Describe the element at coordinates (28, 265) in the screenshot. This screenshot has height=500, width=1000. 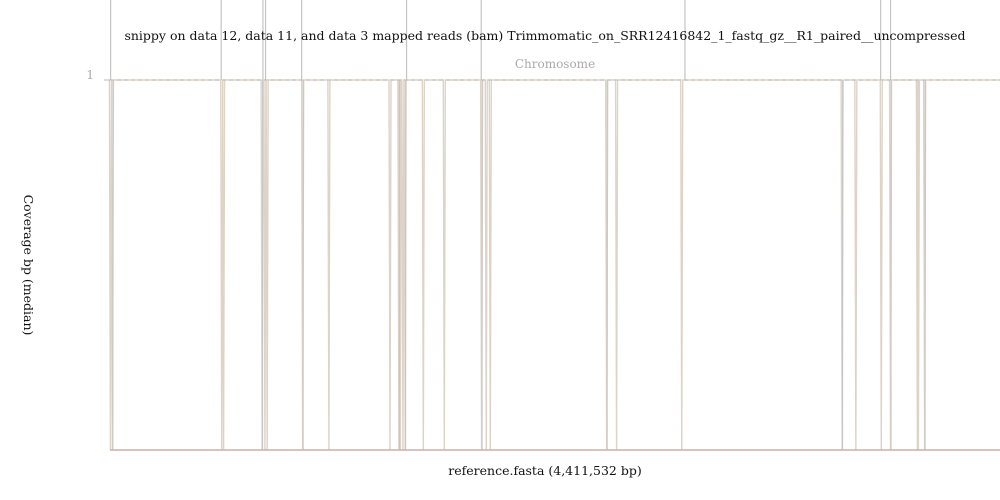
I see `y-axis-label: Coverage bp (median)` at that location.